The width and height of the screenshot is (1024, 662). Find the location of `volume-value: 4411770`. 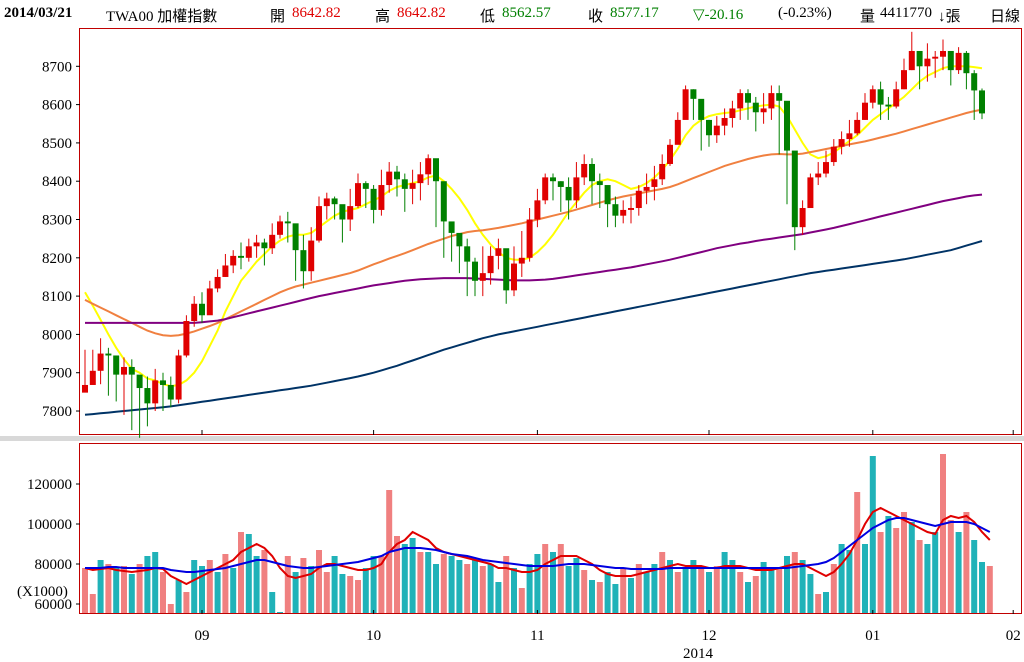

volume-value: 4411770 is located at coordinates (906, 13).